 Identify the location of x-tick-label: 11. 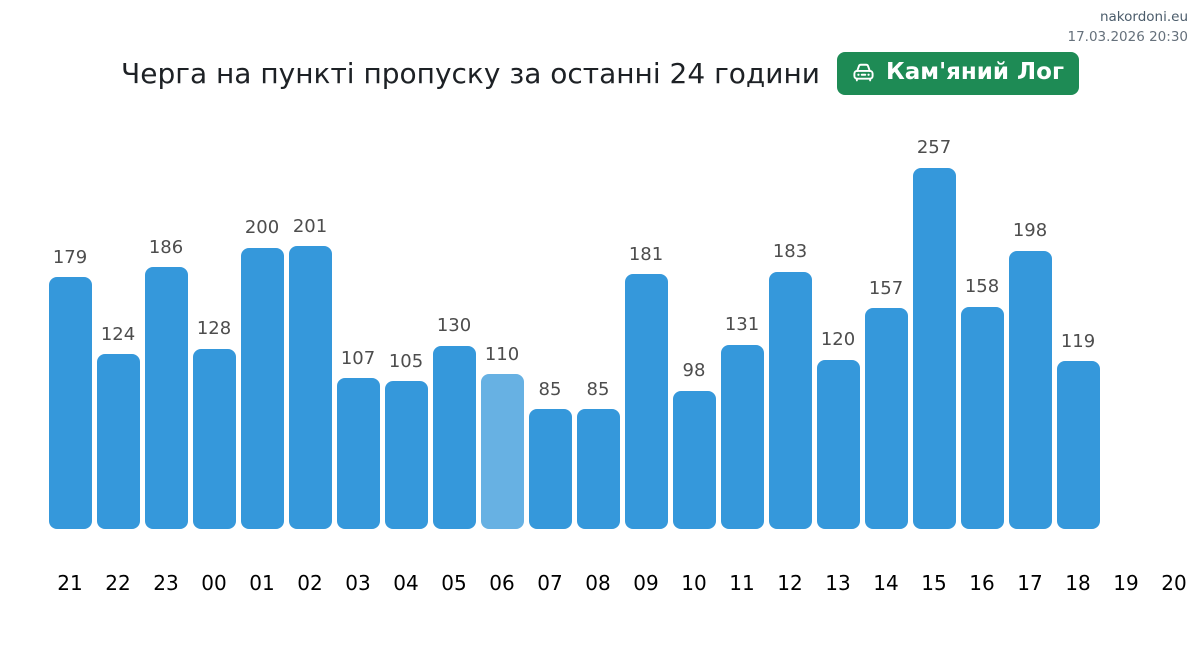
(742, 582).